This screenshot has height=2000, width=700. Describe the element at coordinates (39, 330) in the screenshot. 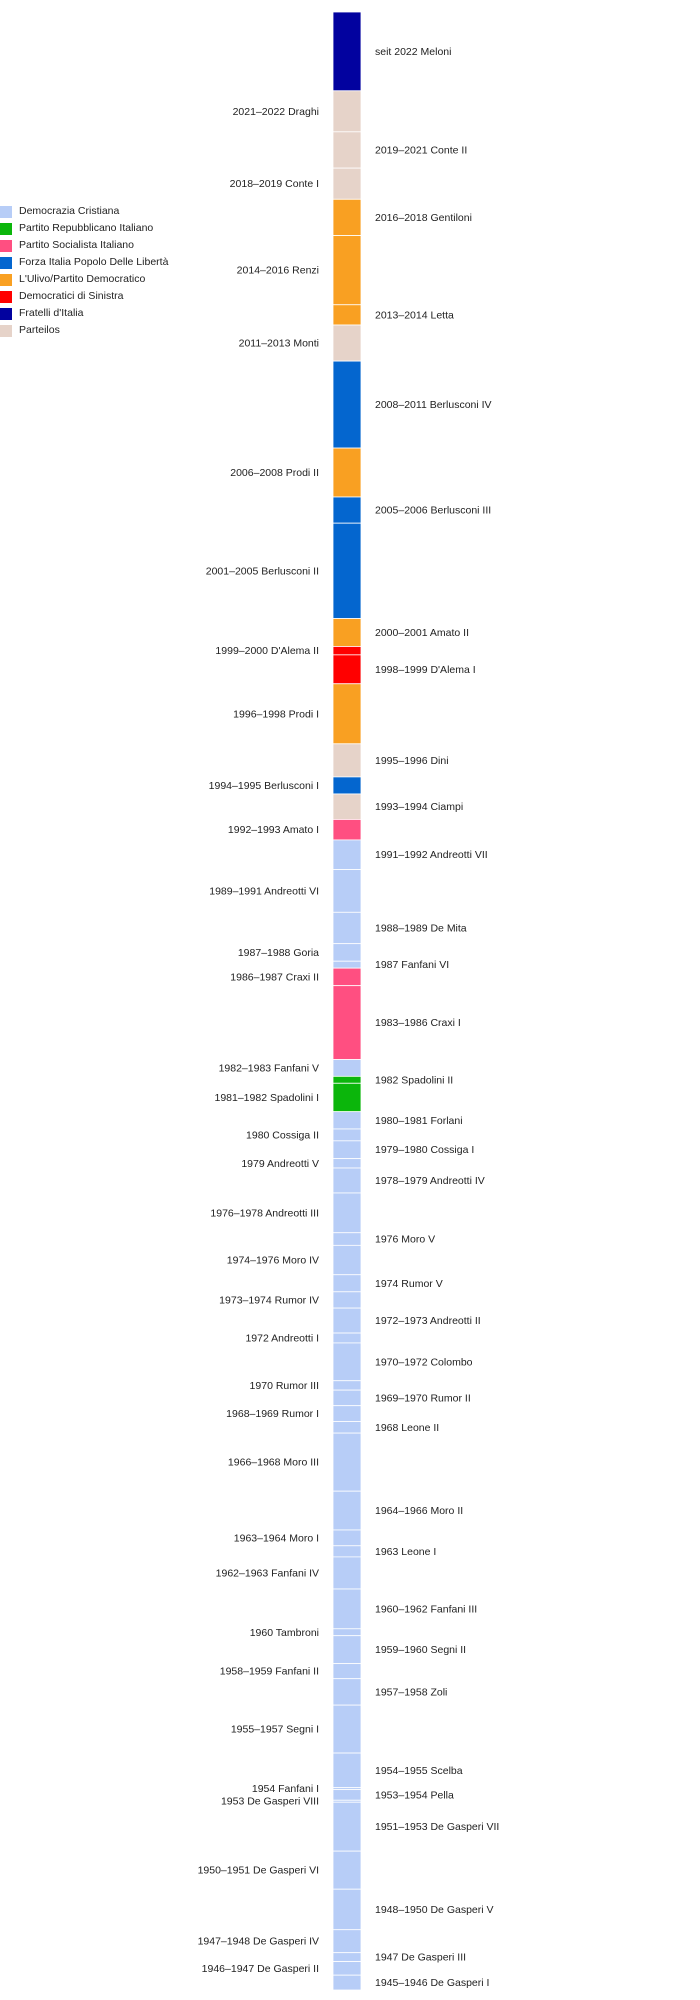

I see `legend-label-np: Parteilos` at that location.